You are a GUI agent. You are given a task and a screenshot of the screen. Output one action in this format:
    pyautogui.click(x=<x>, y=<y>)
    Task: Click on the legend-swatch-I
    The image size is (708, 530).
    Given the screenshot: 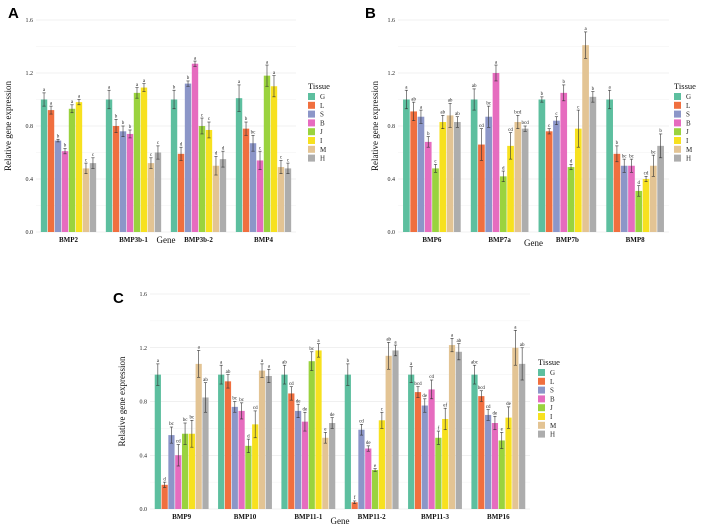 What is the action you would take?
    pyautogui.click(x=541, y=416)
    